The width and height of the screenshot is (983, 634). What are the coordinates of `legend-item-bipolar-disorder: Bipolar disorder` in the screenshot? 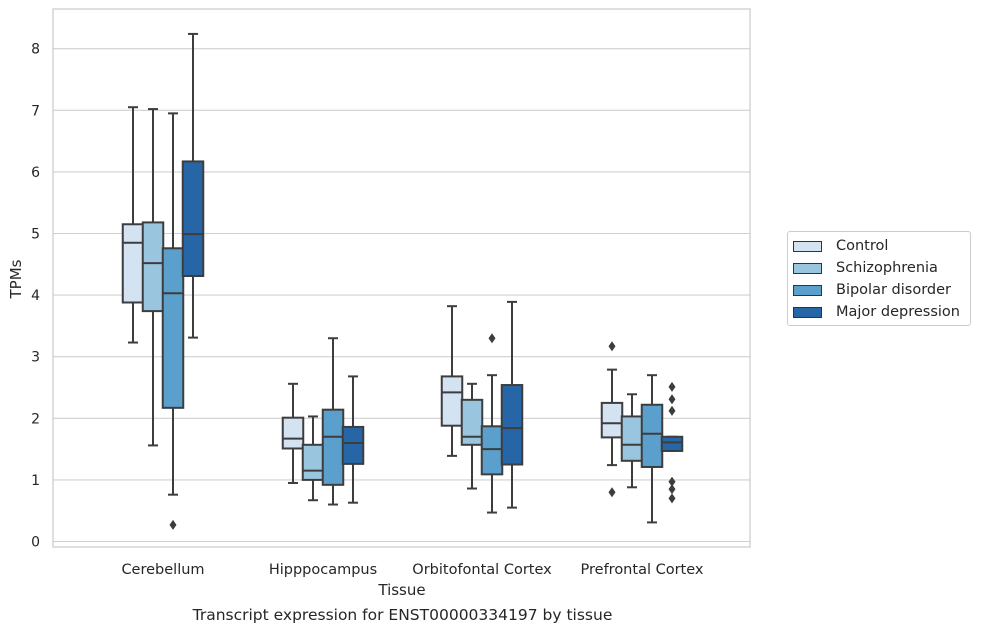 It's located at (872, 290).